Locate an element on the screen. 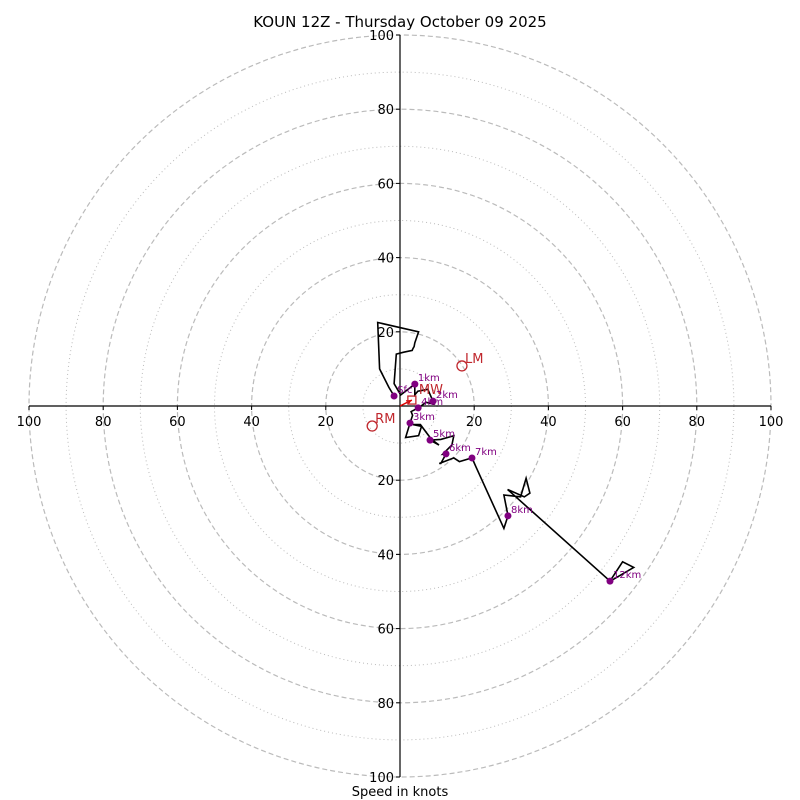 The height and width of the screenshot is (800, 800). height-marker-label: 12km is located at coordinates (627, 575).